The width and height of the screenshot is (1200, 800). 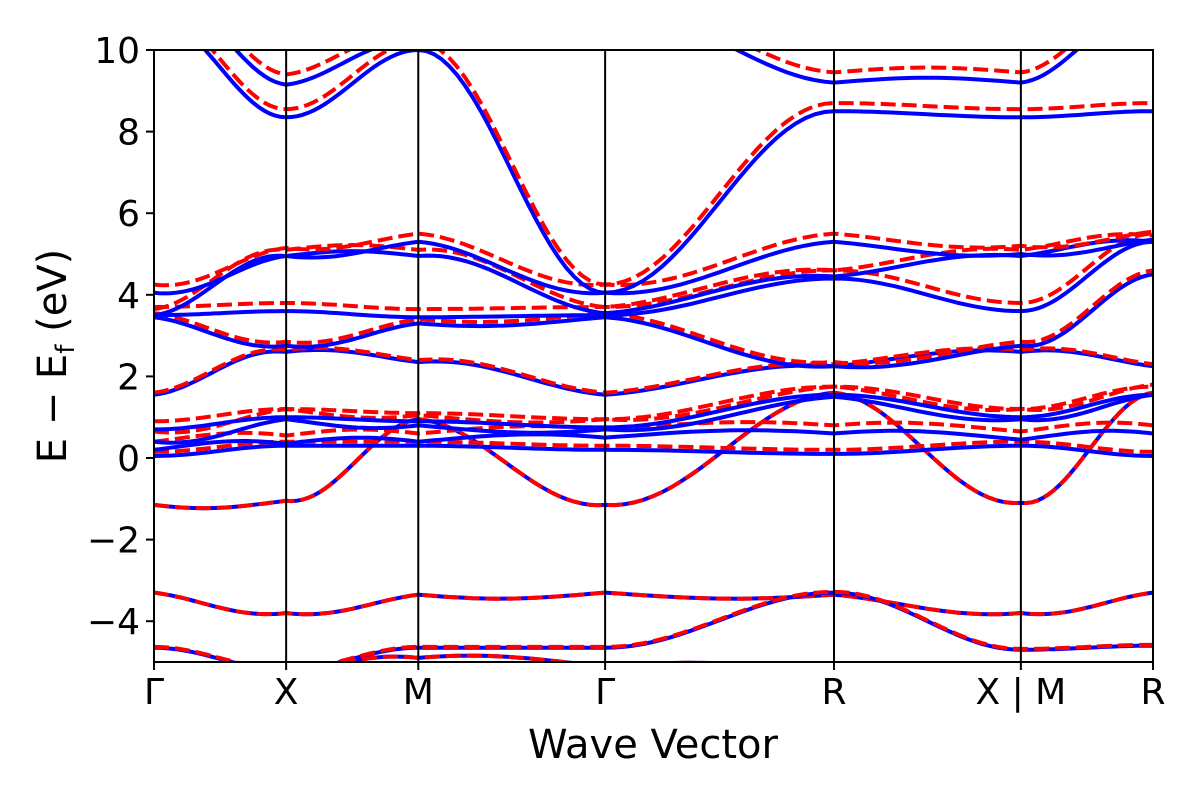 I want to click on x-tick-label: X, so click(x=286, y=692).